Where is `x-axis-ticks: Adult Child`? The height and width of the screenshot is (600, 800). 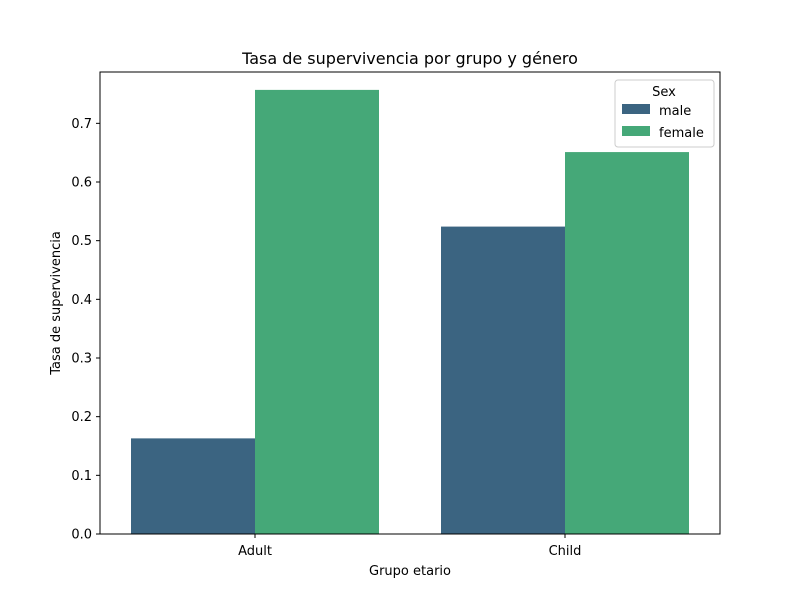
x-axis-ticks: Adult Child is located at coordinates (409, 546).